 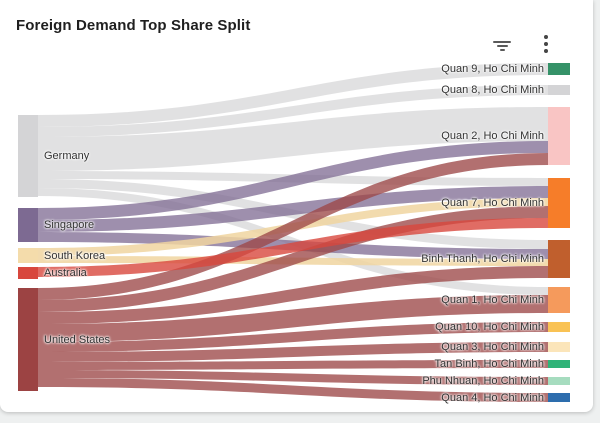 I want to click on kebab-menu-icon, so click(x=546, y=37).